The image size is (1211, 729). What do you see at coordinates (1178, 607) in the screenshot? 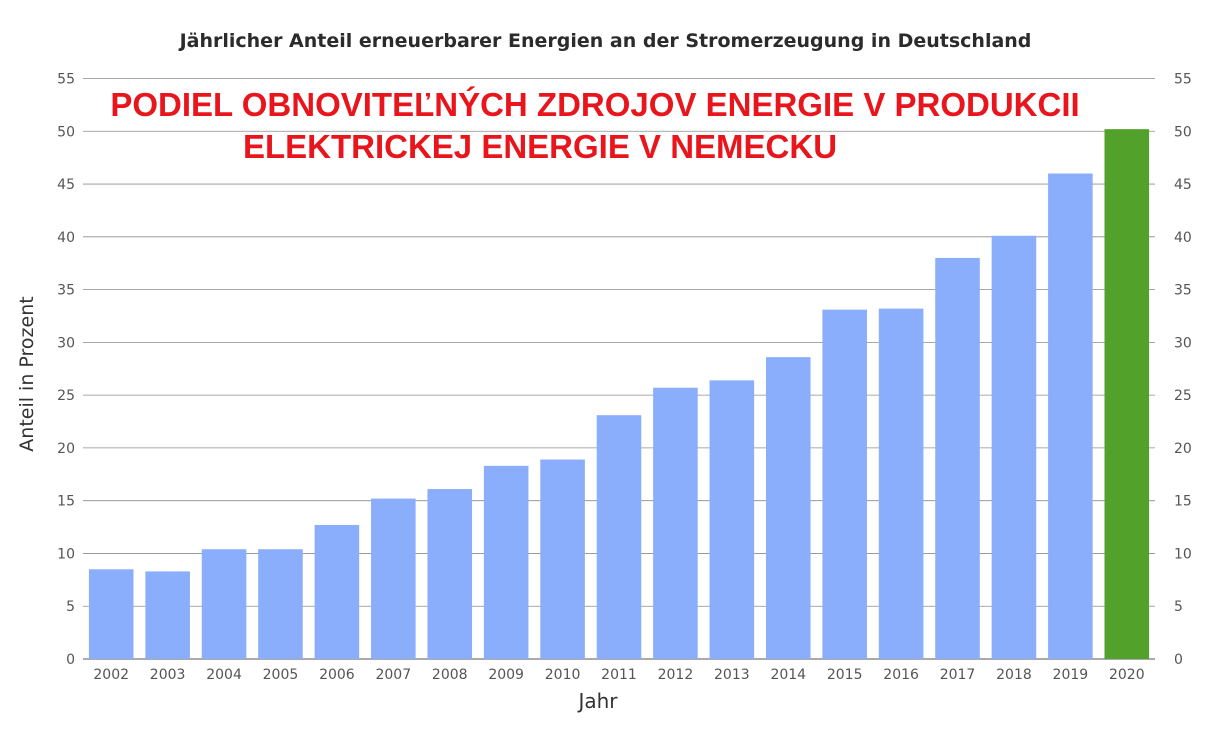
I see `y-tick-label-right: 5` at bounding box center [1178, 607].